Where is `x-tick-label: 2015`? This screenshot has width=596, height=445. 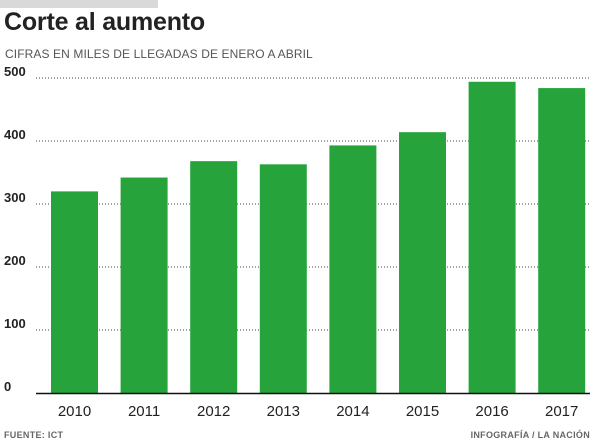 x-tick-label: 2015 is located at coordinates (422, 411).